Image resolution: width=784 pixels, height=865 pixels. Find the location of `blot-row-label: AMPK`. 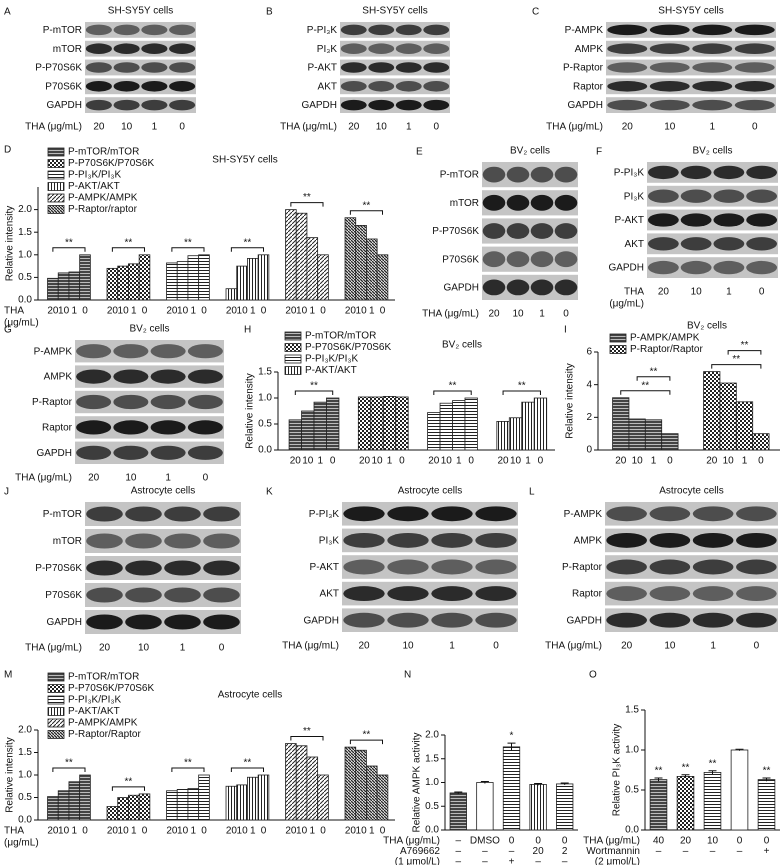

blot-row-label: AMPK is located at coordinates (588, 541).